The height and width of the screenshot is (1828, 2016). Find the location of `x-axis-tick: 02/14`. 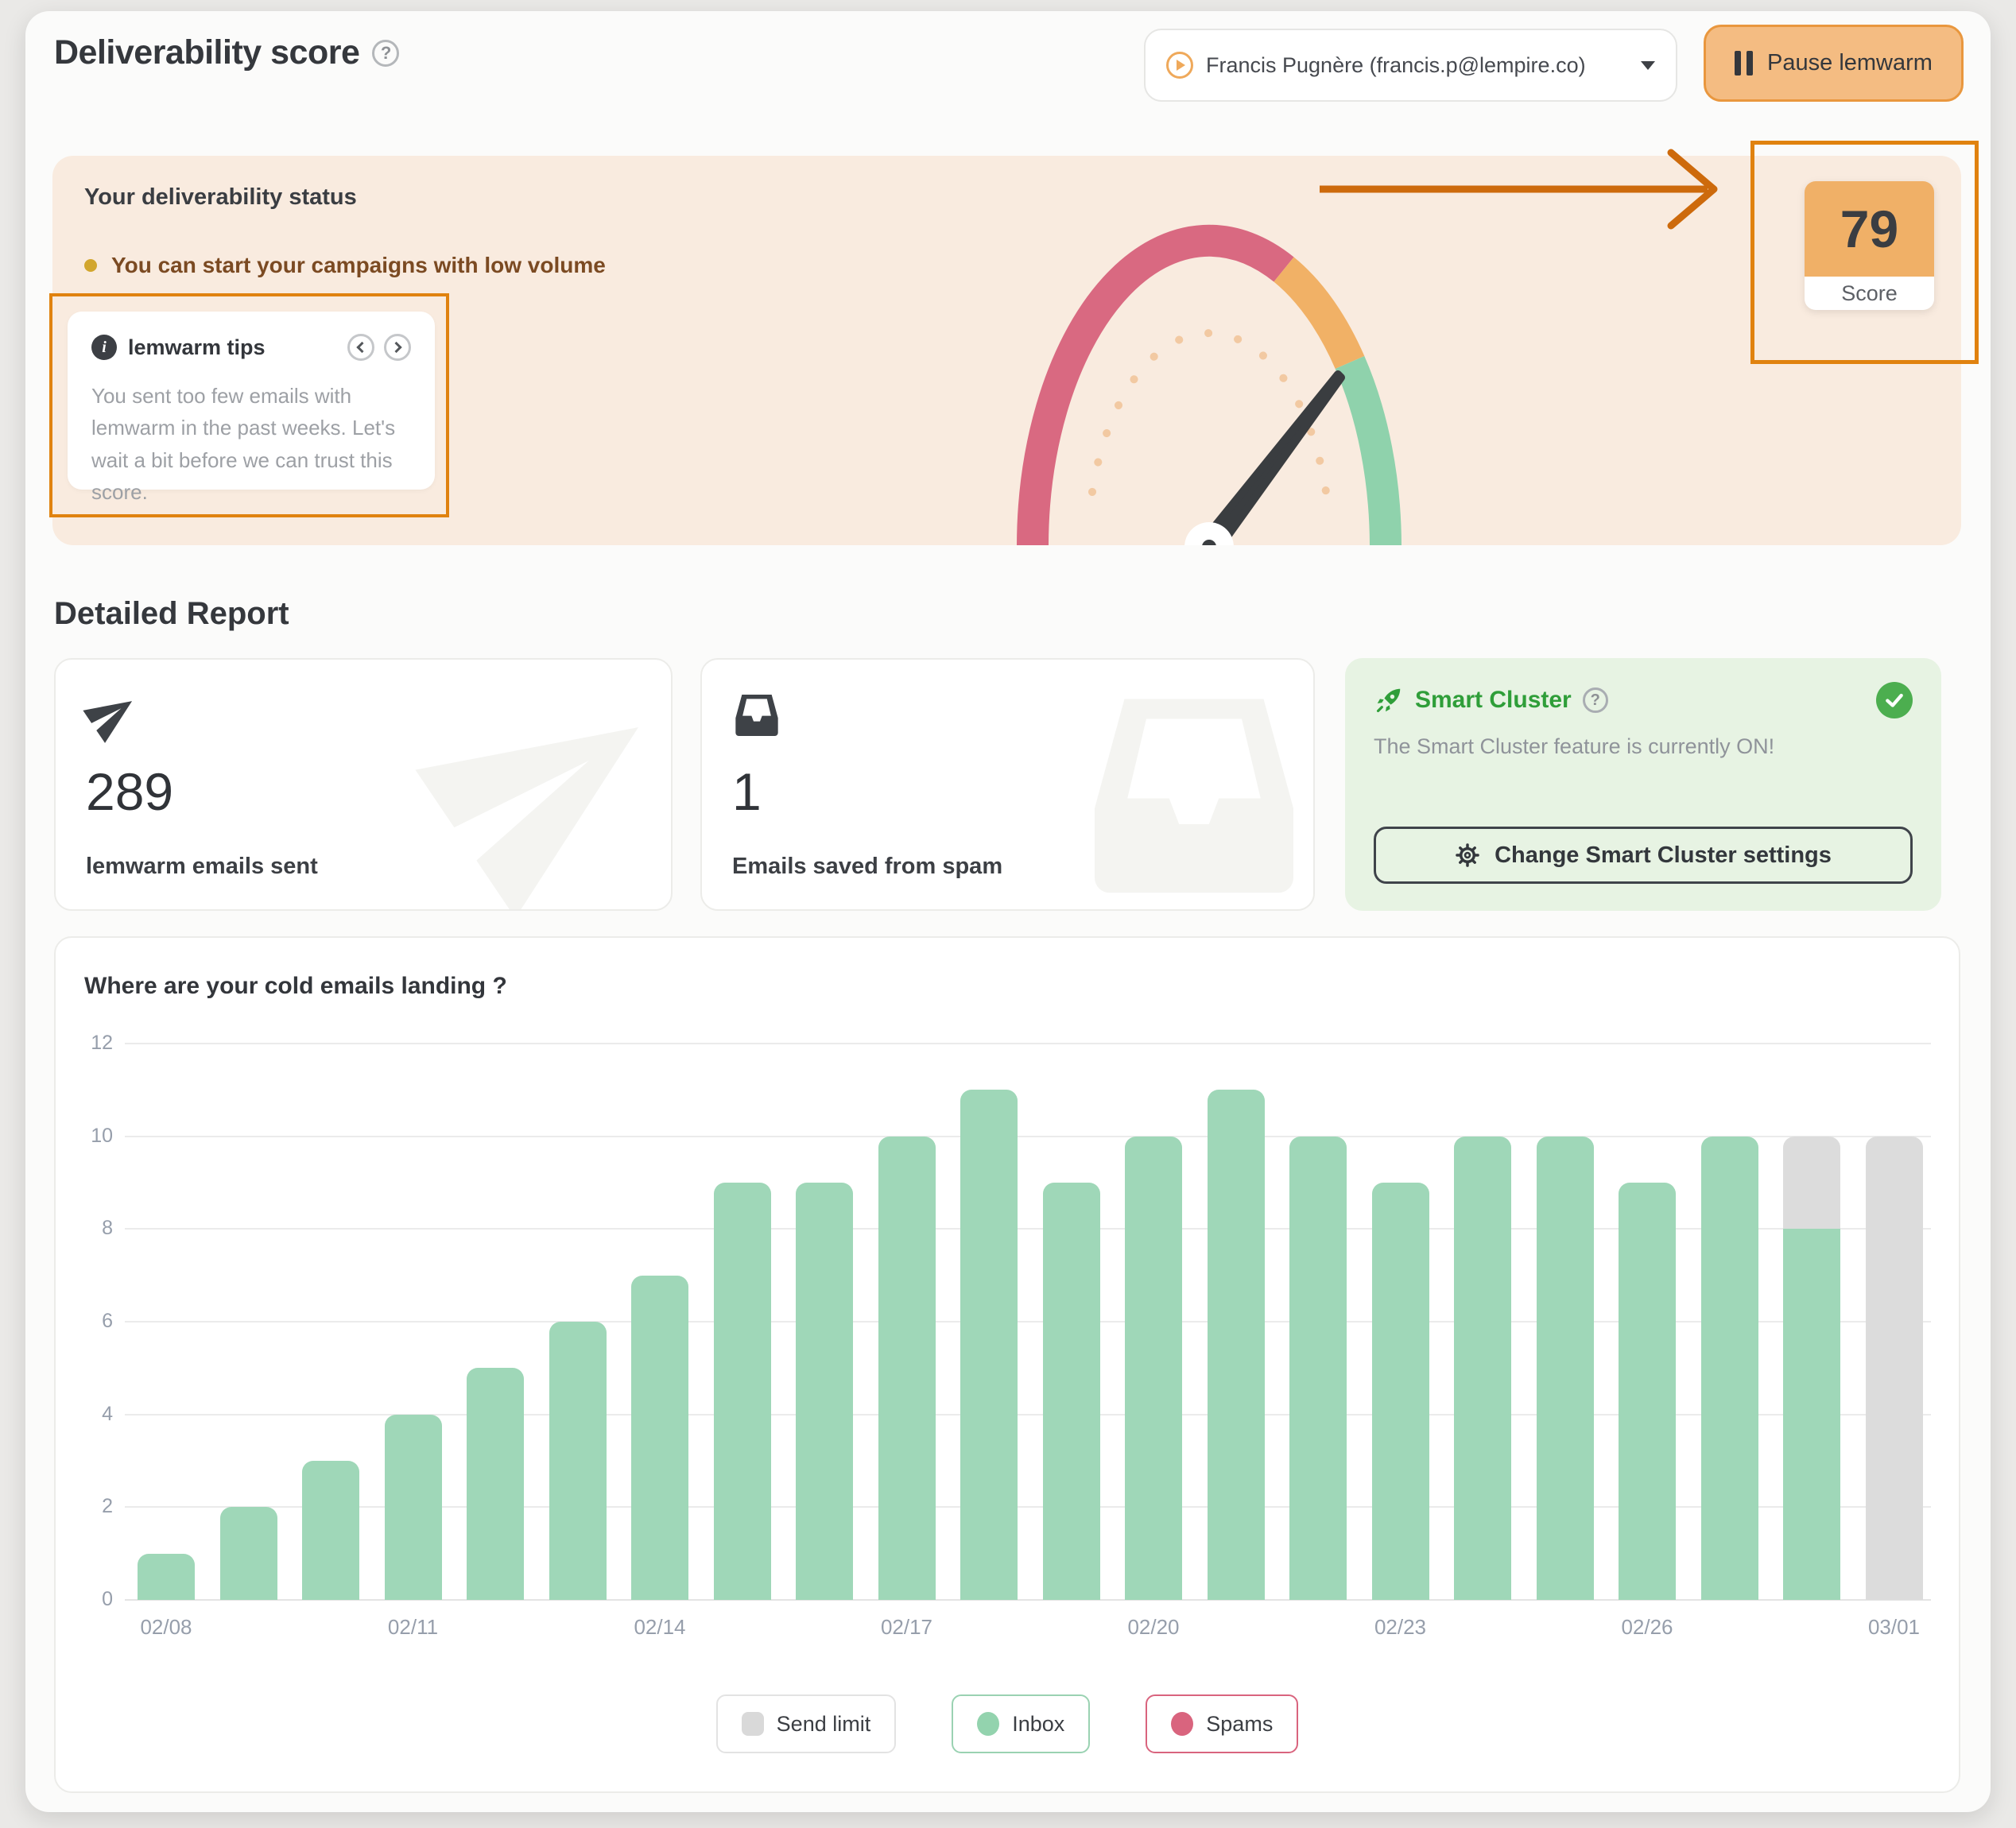

x-axis-tick: 02/14 is located at coordinates (660, 1627).